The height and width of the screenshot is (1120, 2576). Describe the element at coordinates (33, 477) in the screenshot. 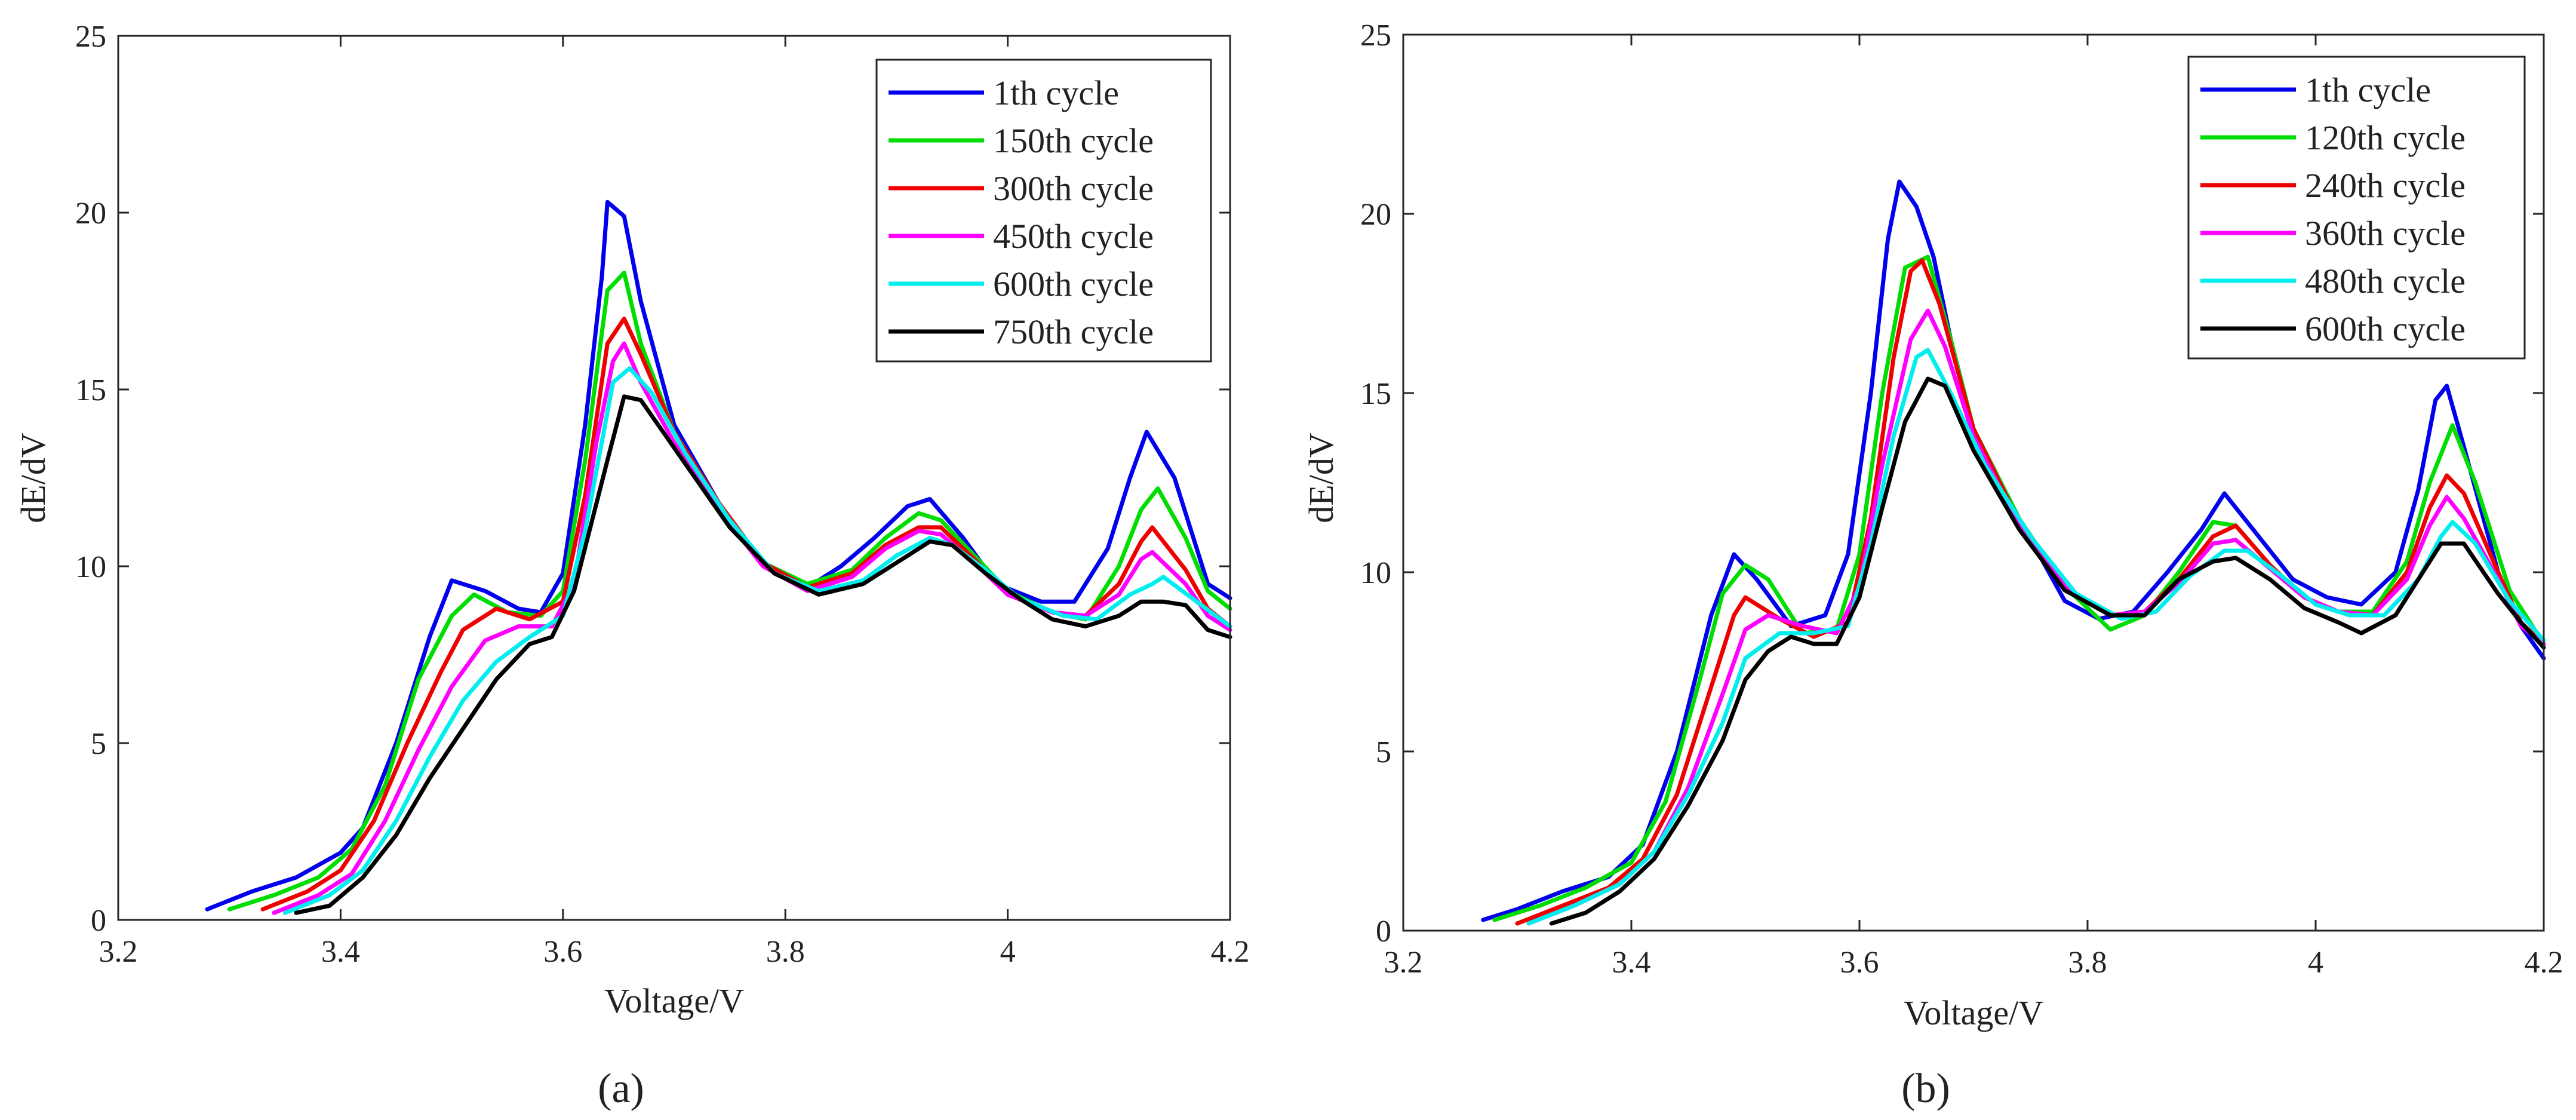

I see `y-axis-label-a: dE/dV` at that location.